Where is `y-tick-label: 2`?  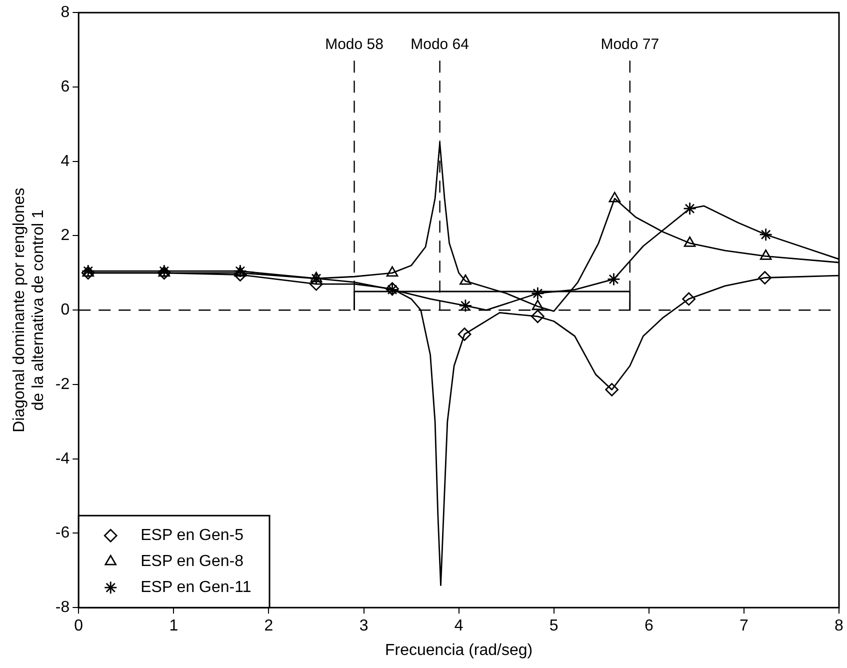 y-tick-label: 2 is located at coordinates (65, 235).